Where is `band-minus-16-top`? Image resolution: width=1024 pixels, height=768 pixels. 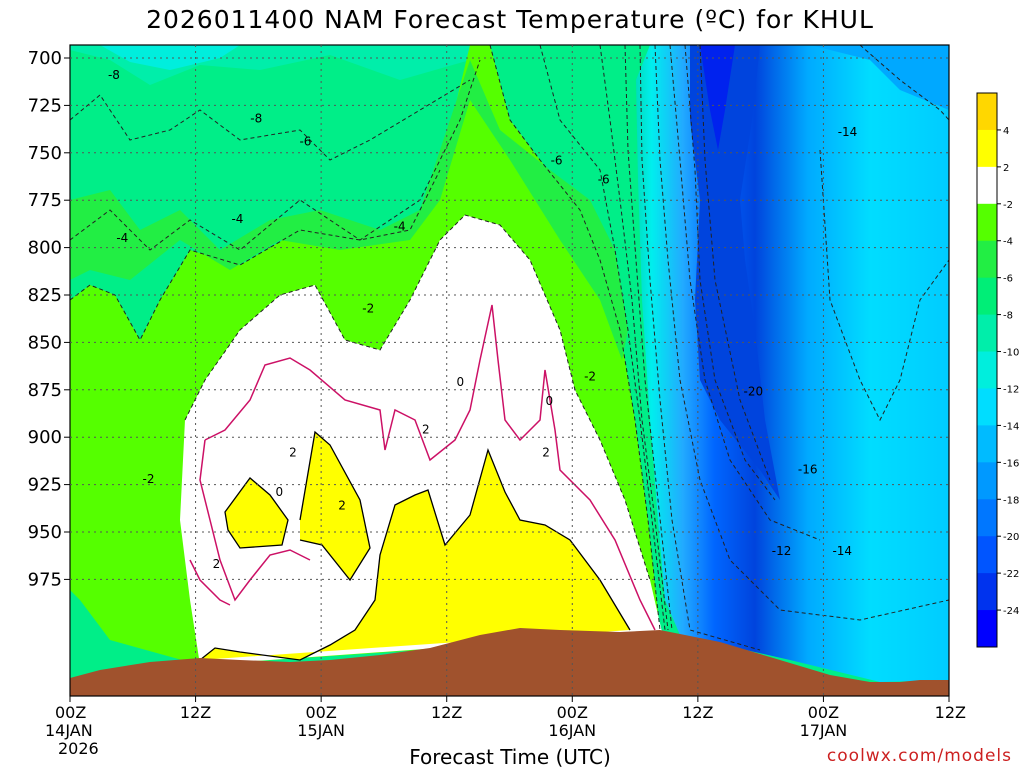
band-minus-16-top is located at coordinates (879, 77).